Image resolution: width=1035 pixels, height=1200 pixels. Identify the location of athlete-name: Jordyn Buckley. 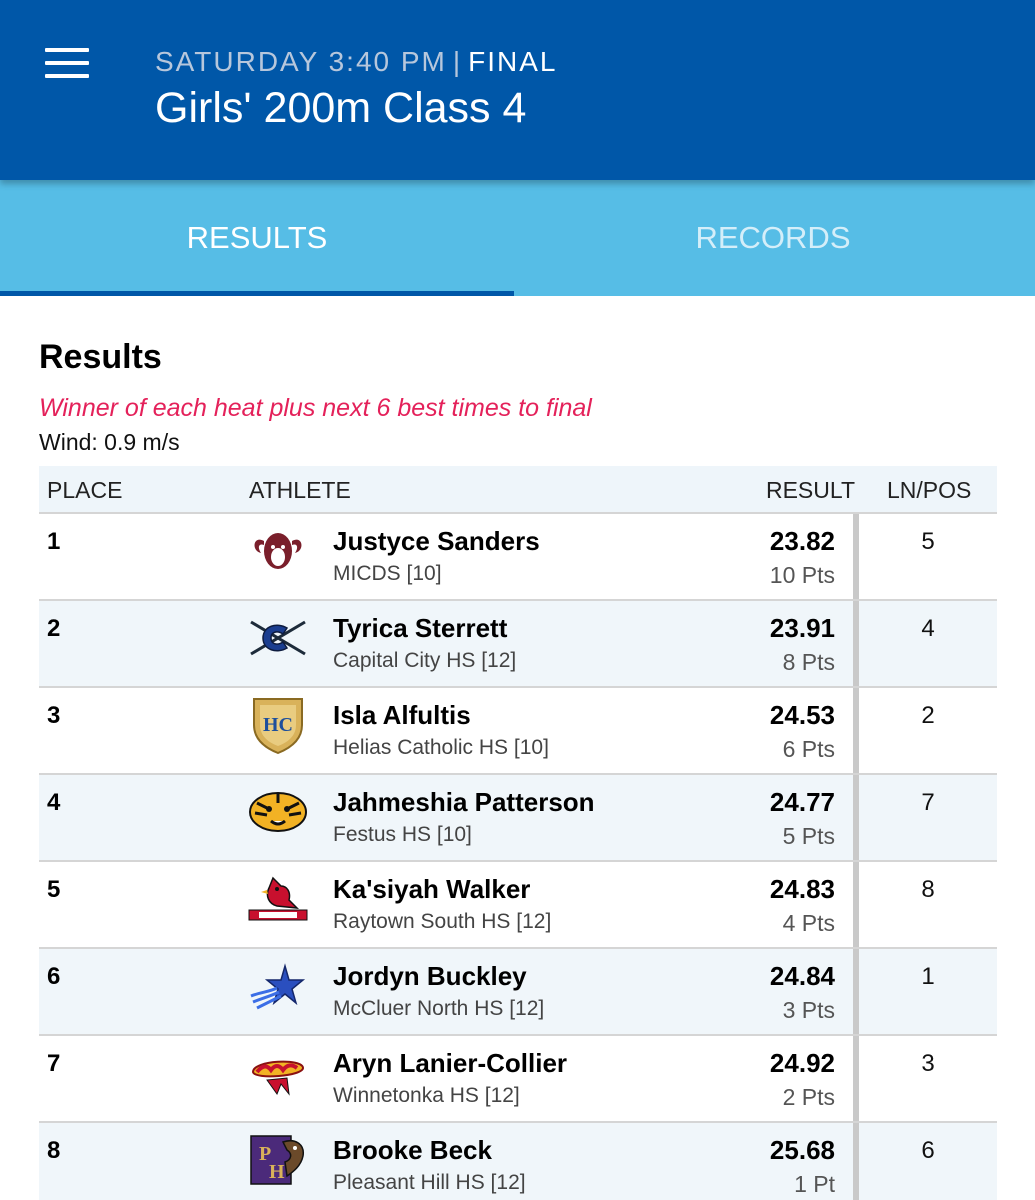
(430, 976).